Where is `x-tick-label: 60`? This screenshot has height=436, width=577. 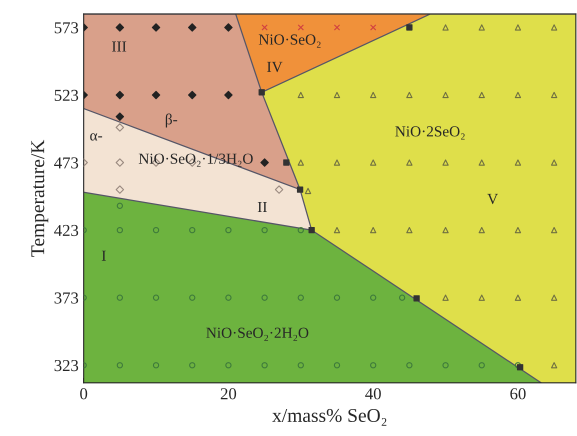 x-tick-label: 60 is located at coordinates (518, 394).